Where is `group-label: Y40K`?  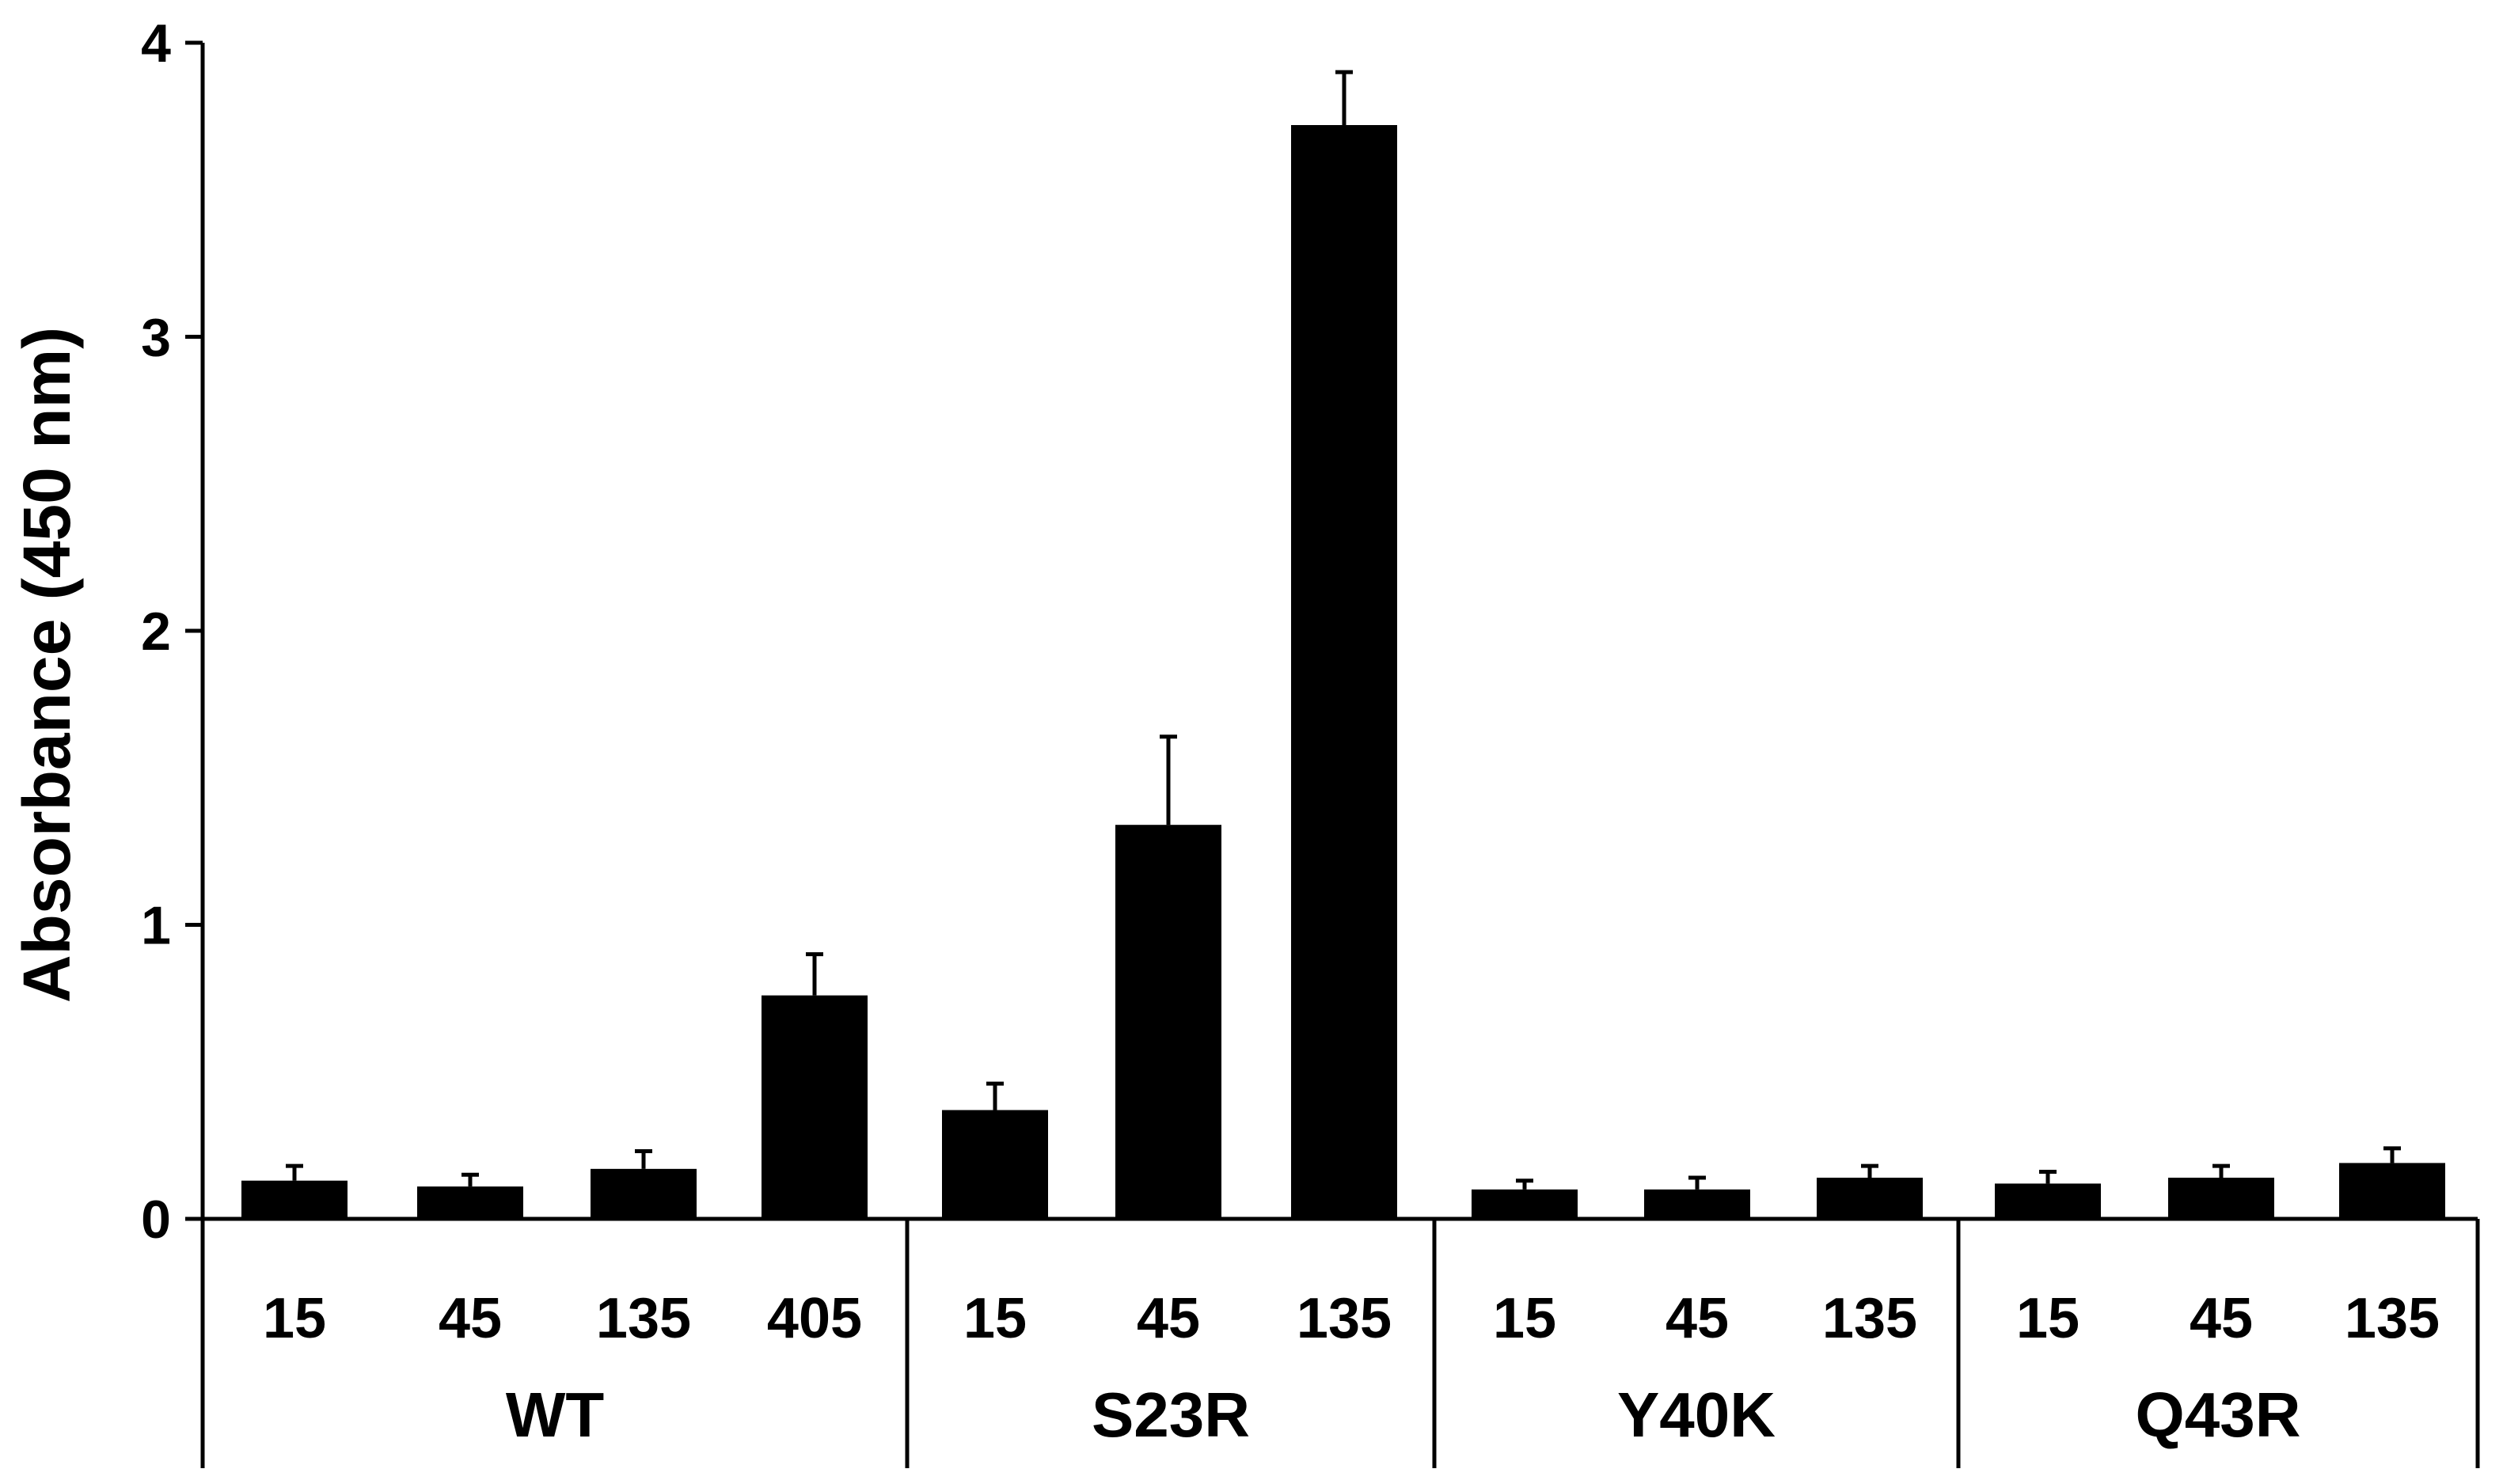
group-label: Y40K is located at coordinates (1696, 1415).